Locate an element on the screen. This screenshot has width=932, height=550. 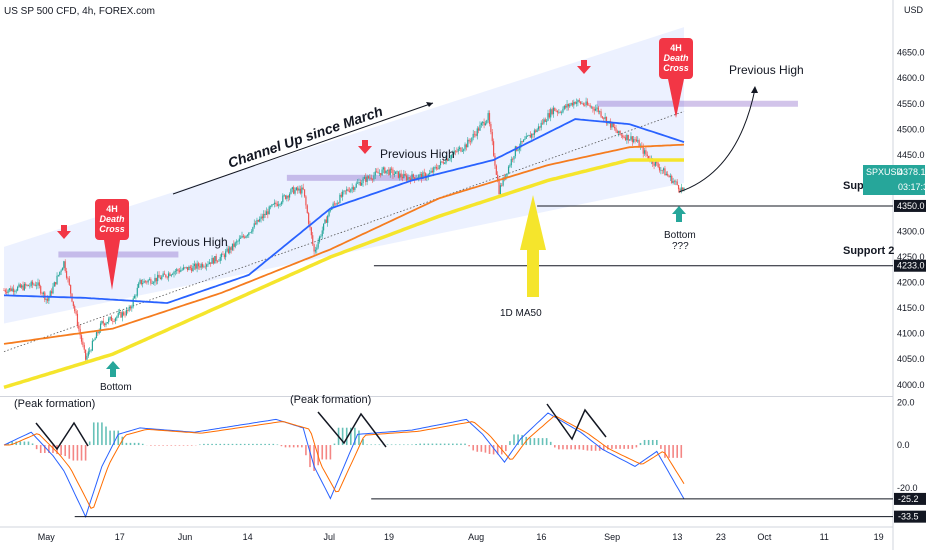
price-tick-label: 4200.0 is located at coordinates (911, 283).